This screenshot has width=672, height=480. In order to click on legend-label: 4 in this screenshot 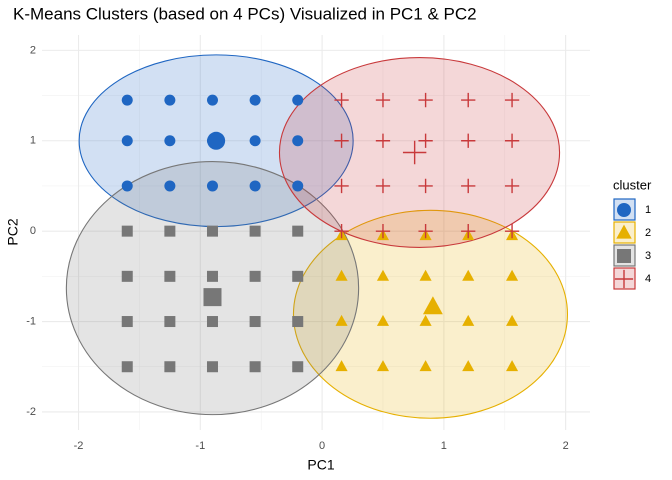, I will do `click(648, 279)`.